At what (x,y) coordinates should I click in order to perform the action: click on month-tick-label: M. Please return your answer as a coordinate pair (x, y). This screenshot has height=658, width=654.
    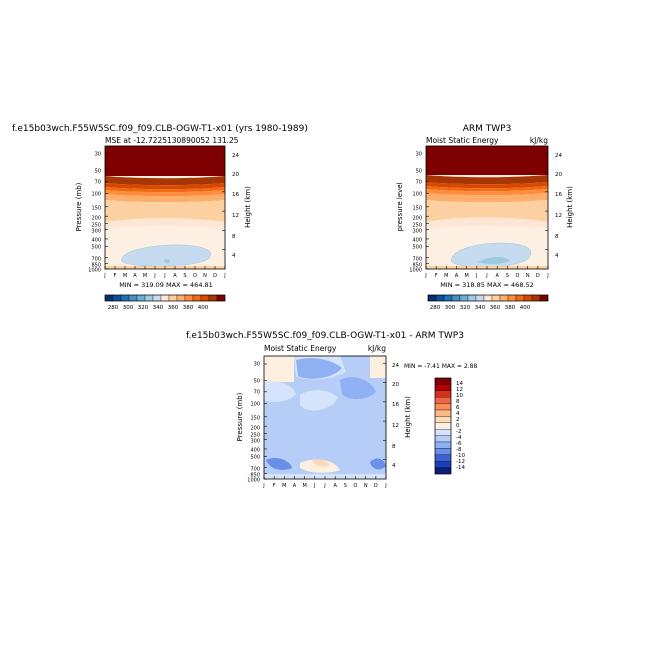
    Looking at the image, I should click on (467, 276).